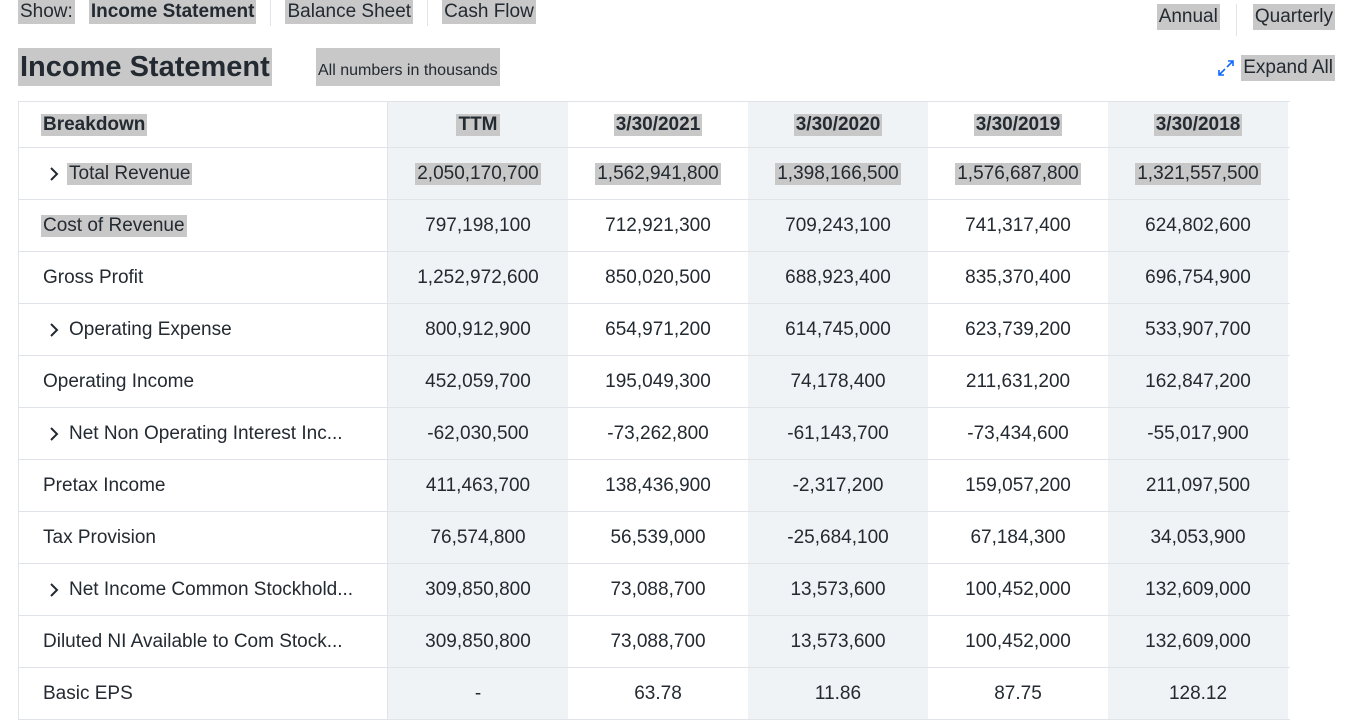  I want to click on value-text: -73,434,600, so click(1018, 433).